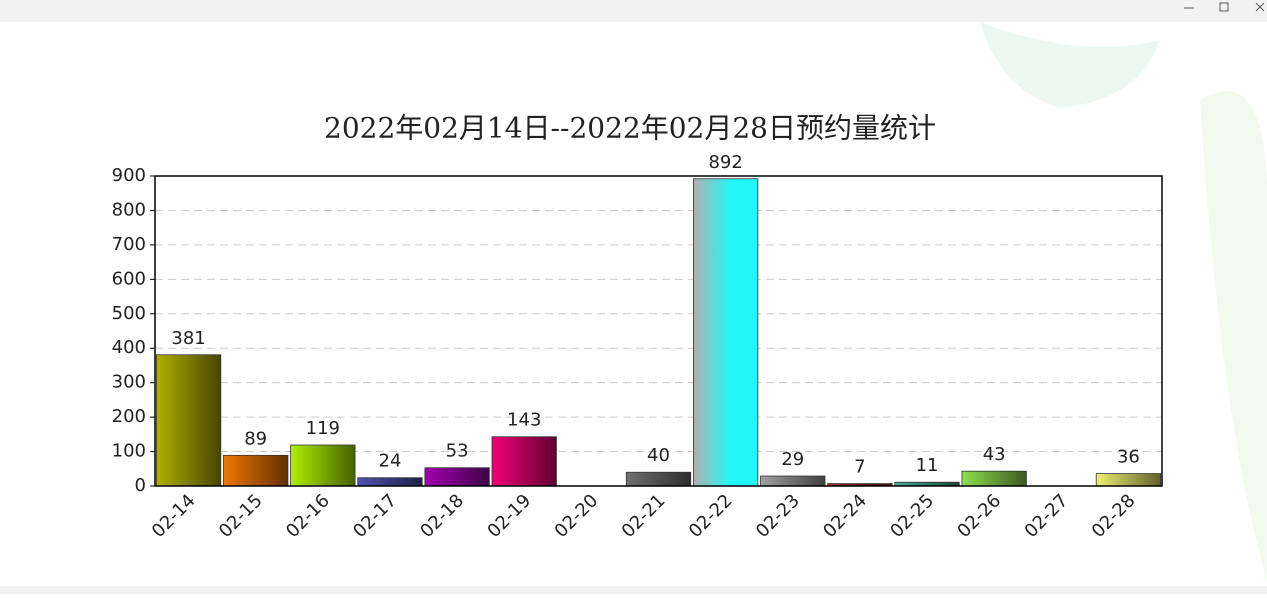 The height and width of the screenshot is (598, 1267). What do you see at coordinates (442, 516) in the screenshot?
I see `x-tick-label: 02-18` at bounding box center [442, 516].